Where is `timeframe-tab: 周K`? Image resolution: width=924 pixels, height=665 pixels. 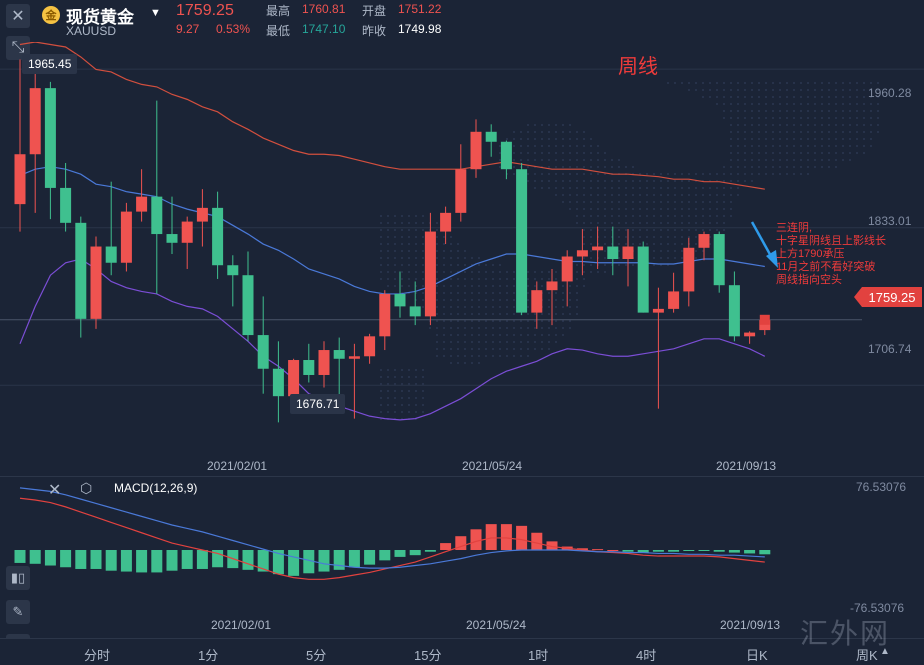 timeframe-tab: 周K is located at coordinates (867, 655).